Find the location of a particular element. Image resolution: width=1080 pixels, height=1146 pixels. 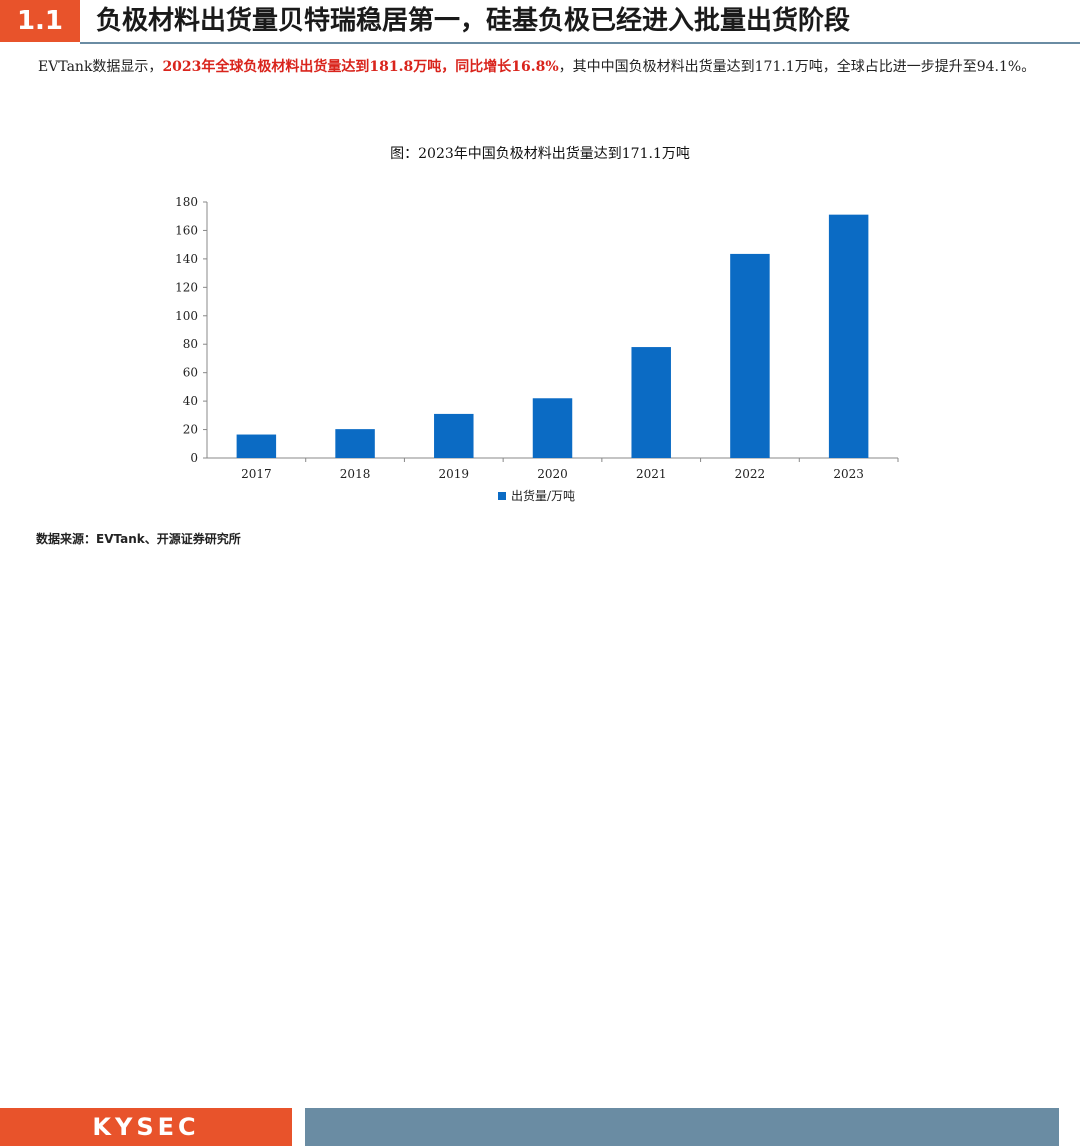

x-tick-label: 2021 is located at coordinates (651, 474).